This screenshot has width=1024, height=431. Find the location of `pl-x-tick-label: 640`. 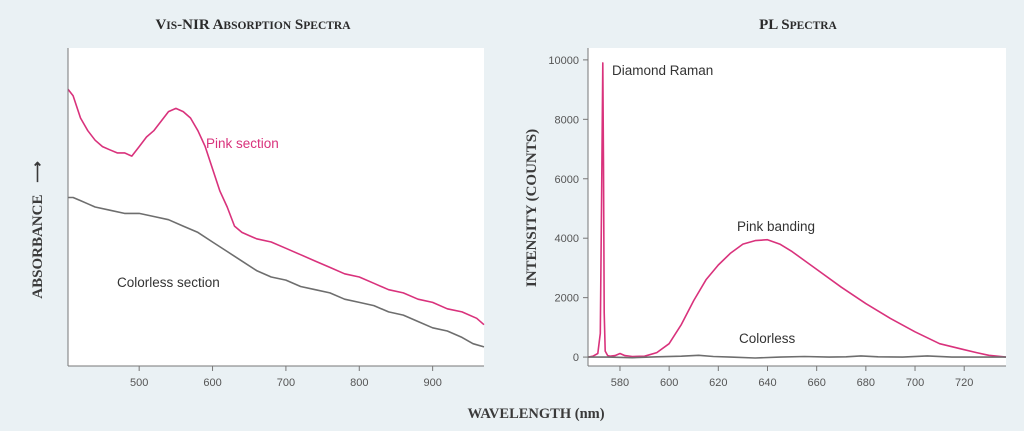

pl-x-tick-label: 640 is located at coordinates (767, 383).